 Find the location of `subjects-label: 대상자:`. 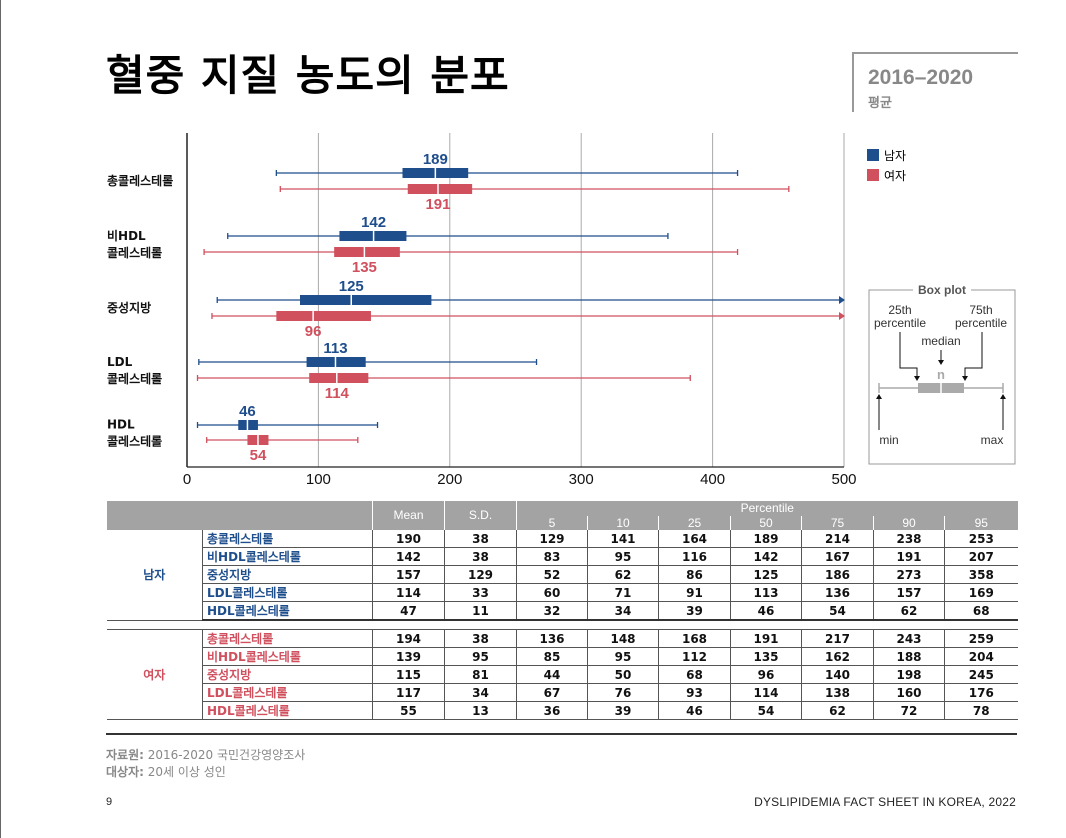

subjects-label: 대상자: is located at coordinates (125, 772).